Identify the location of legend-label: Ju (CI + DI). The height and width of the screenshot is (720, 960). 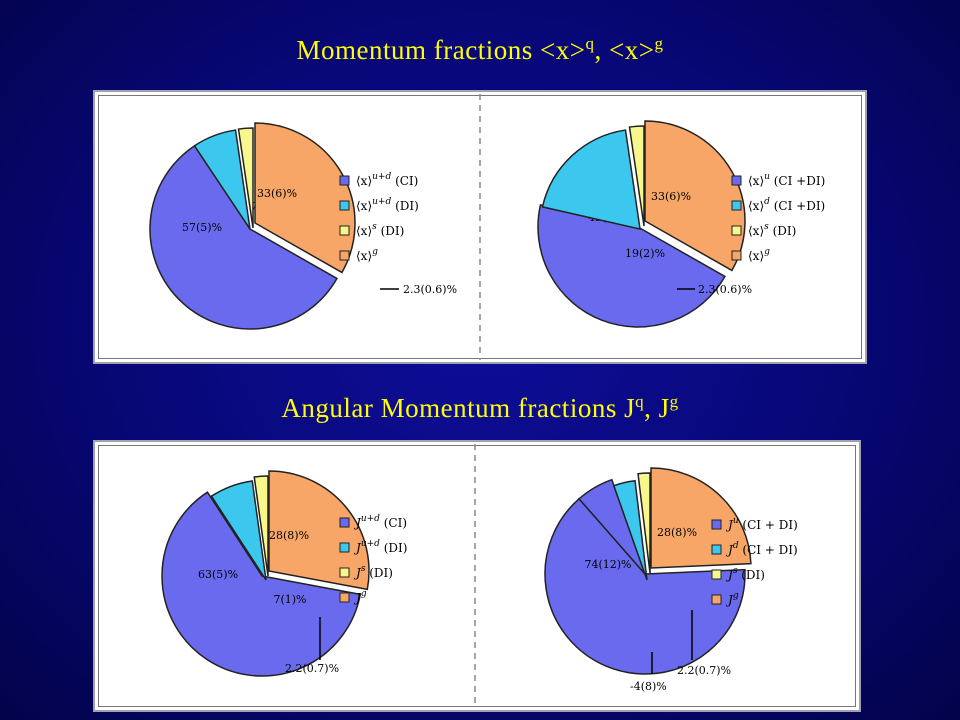
(761, 524).